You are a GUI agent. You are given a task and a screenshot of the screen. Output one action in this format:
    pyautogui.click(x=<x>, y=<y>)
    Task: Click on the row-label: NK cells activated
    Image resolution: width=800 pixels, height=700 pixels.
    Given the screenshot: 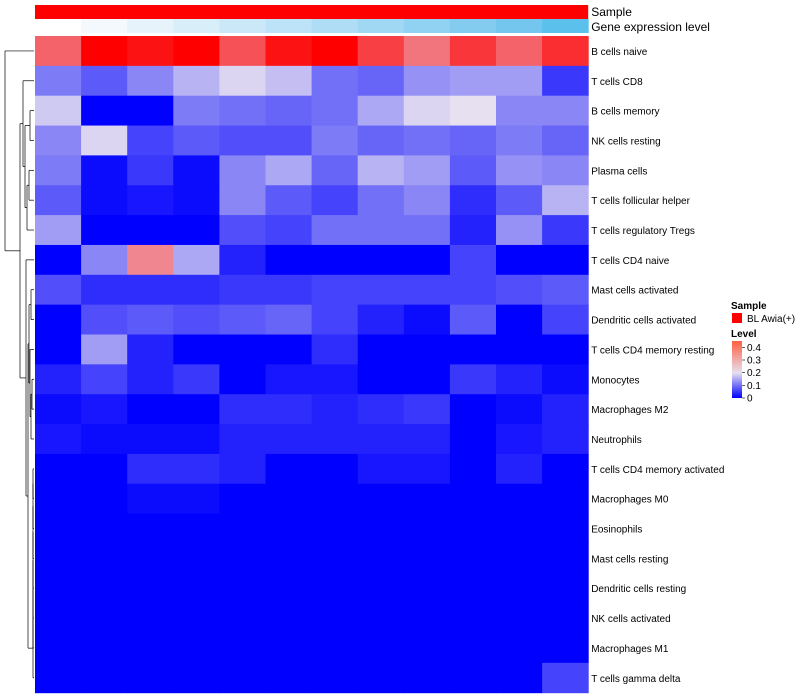 What is the action you would take?
    pyautogui.click(x=630, y=619)
    